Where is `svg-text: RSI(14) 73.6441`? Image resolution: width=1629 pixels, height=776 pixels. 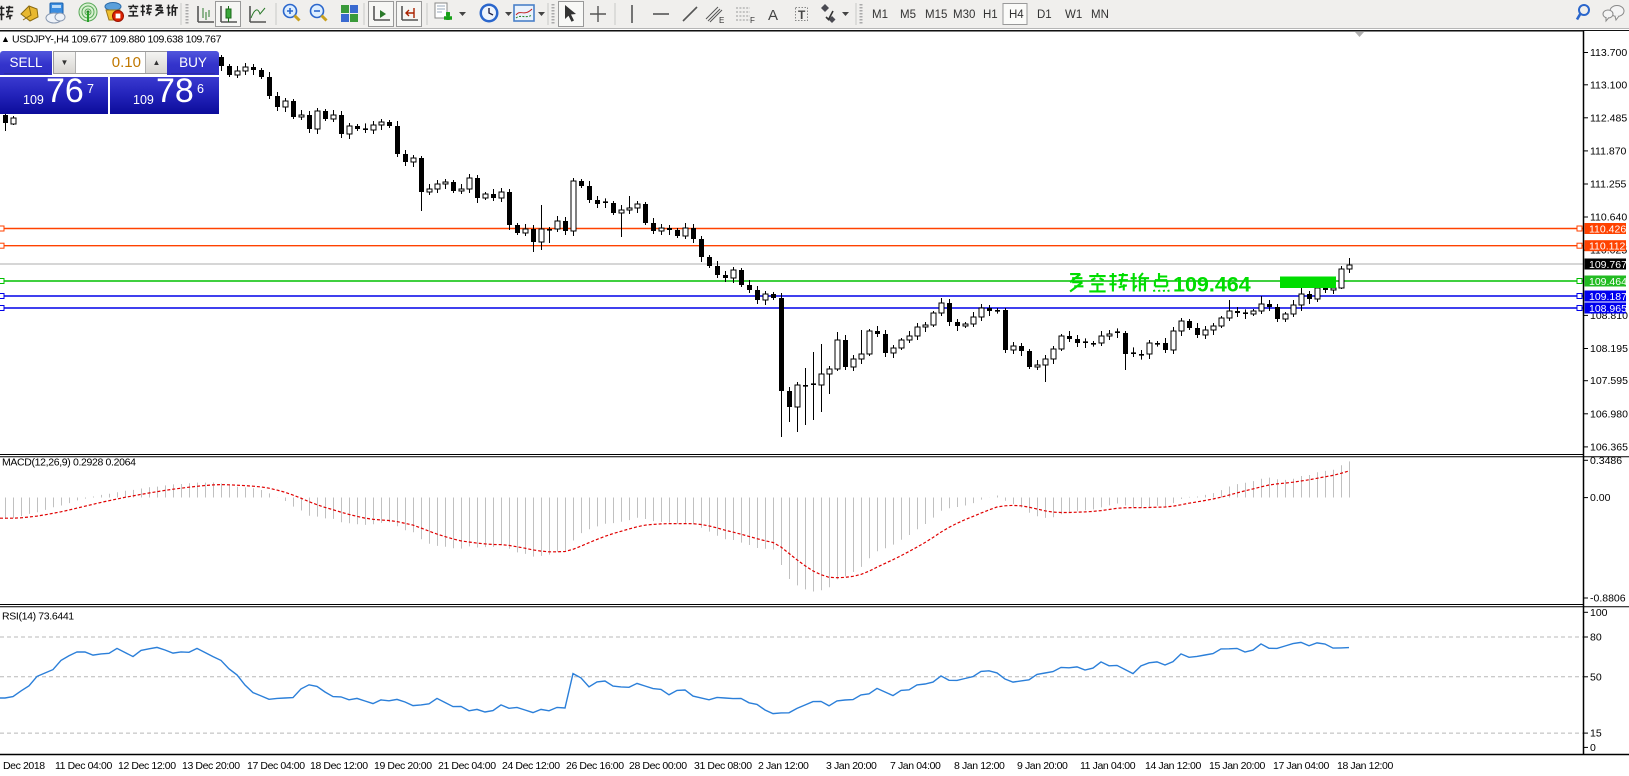 svg-text: RSI(14) 73.6441 is located at coordinates (38, 617).